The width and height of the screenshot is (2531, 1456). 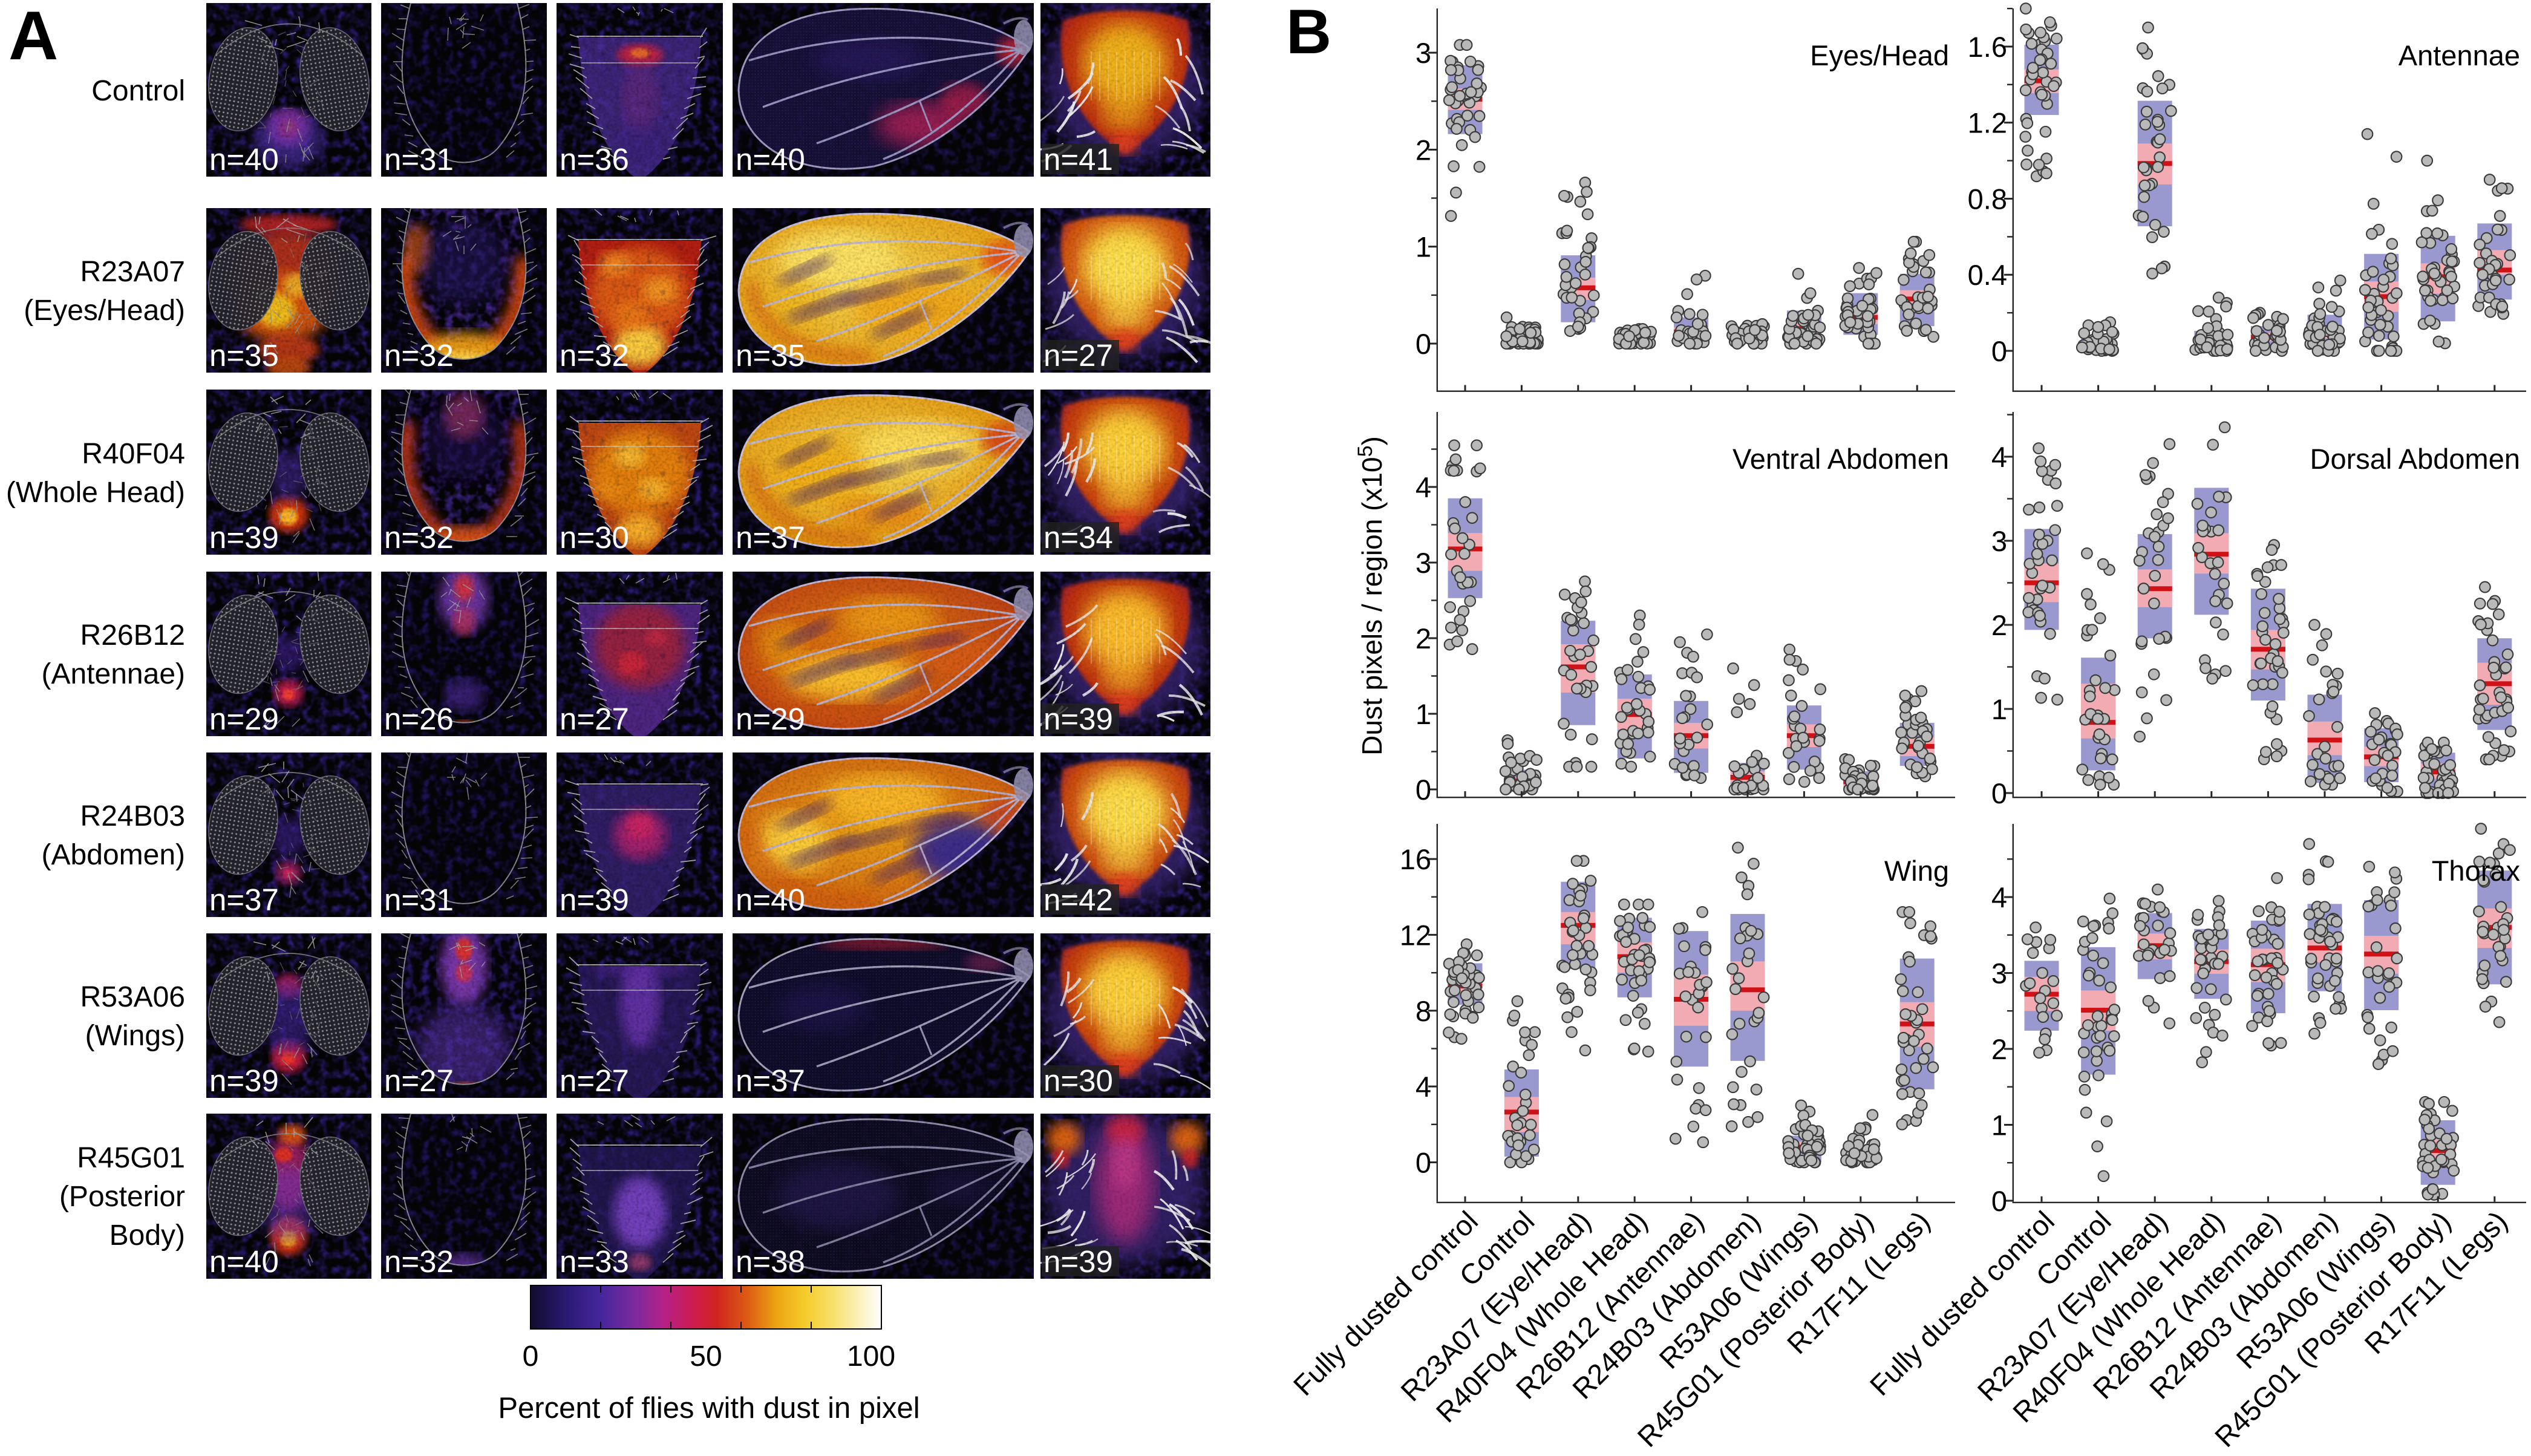 I want to click on svg-text: 0.4, so click(x=1987, y=275).